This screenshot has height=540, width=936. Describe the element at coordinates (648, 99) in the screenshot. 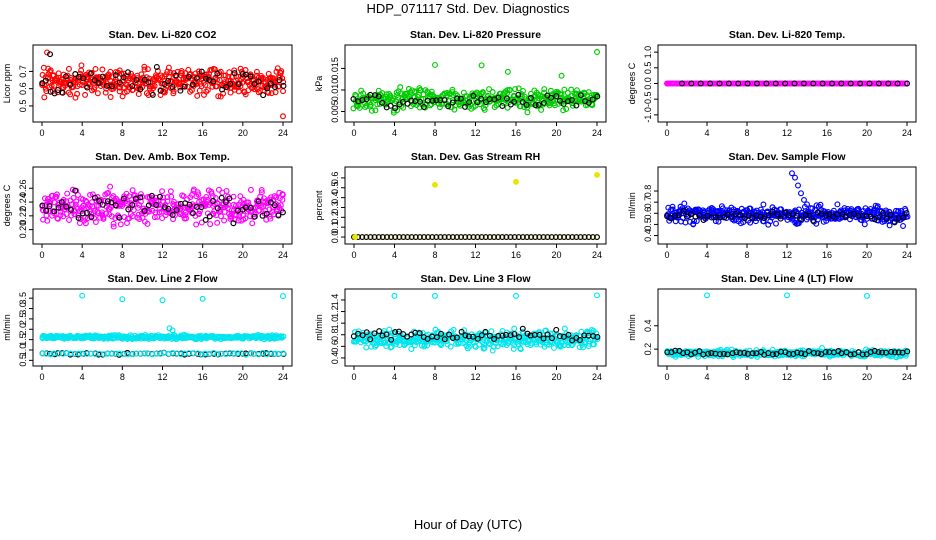

I see `y-tick-label: -0.5` at that location.